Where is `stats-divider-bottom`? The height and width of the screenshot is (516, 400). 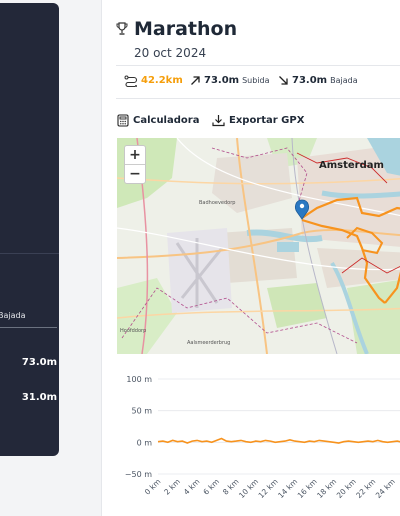
stats-divider-bottom is located at coordinates (258, 98).